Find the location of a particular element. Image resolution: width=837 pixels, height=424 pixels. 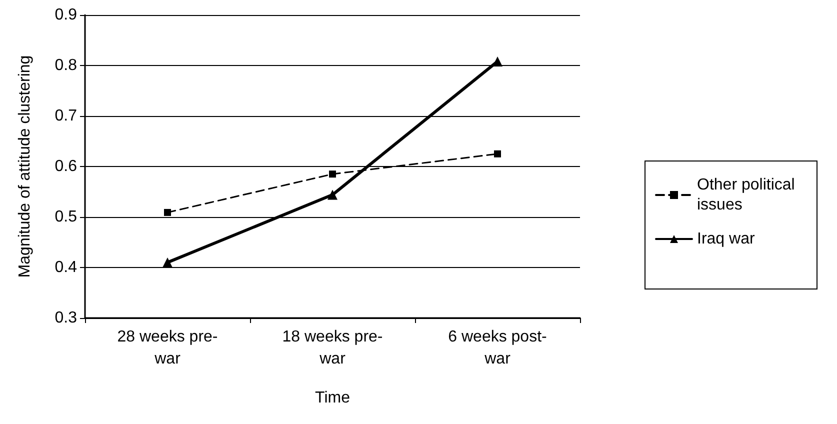

x-tick-label: 28 weeks pre-war is located at coordinates (167, 348).